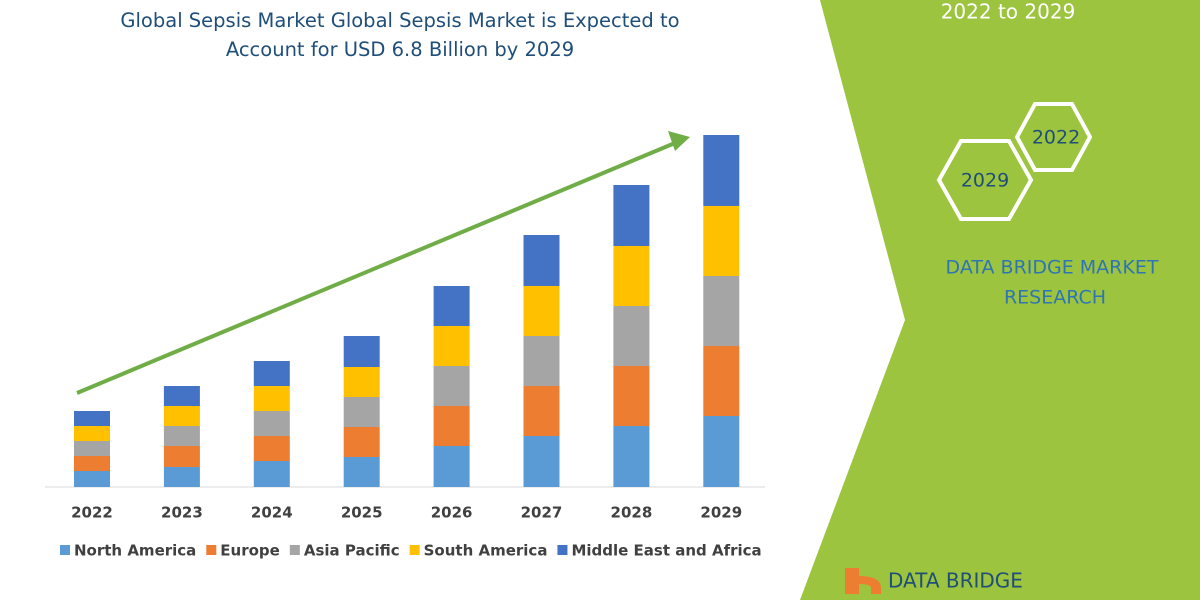 The image size is (1200, 600). What do you see at coordinates (721, 513) in the screenshot?
I see `x-tick-label: 2029` at bounding box center [721, 513].